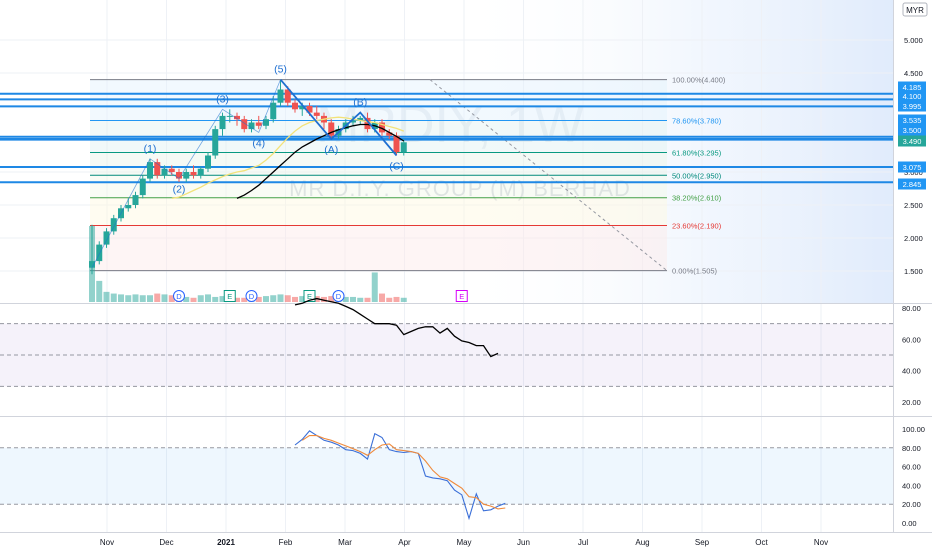 This screenshot has height=555, width=932. What do you see at coordinates (280, 70) in the screenshot?
I see `elliott-wave-label: (5)` at bounding box center [280, 70].